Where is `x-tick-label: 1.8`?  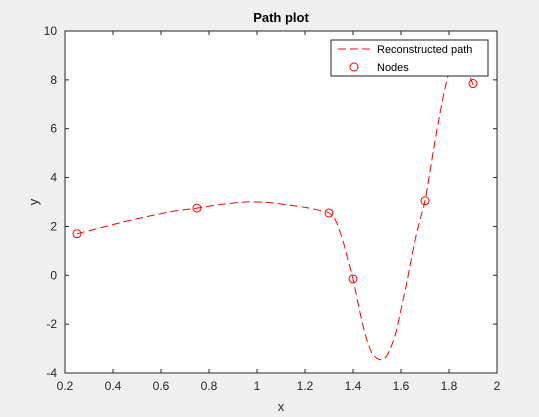 x-tick-label: 1.8 is located at coordinates (449, 386).